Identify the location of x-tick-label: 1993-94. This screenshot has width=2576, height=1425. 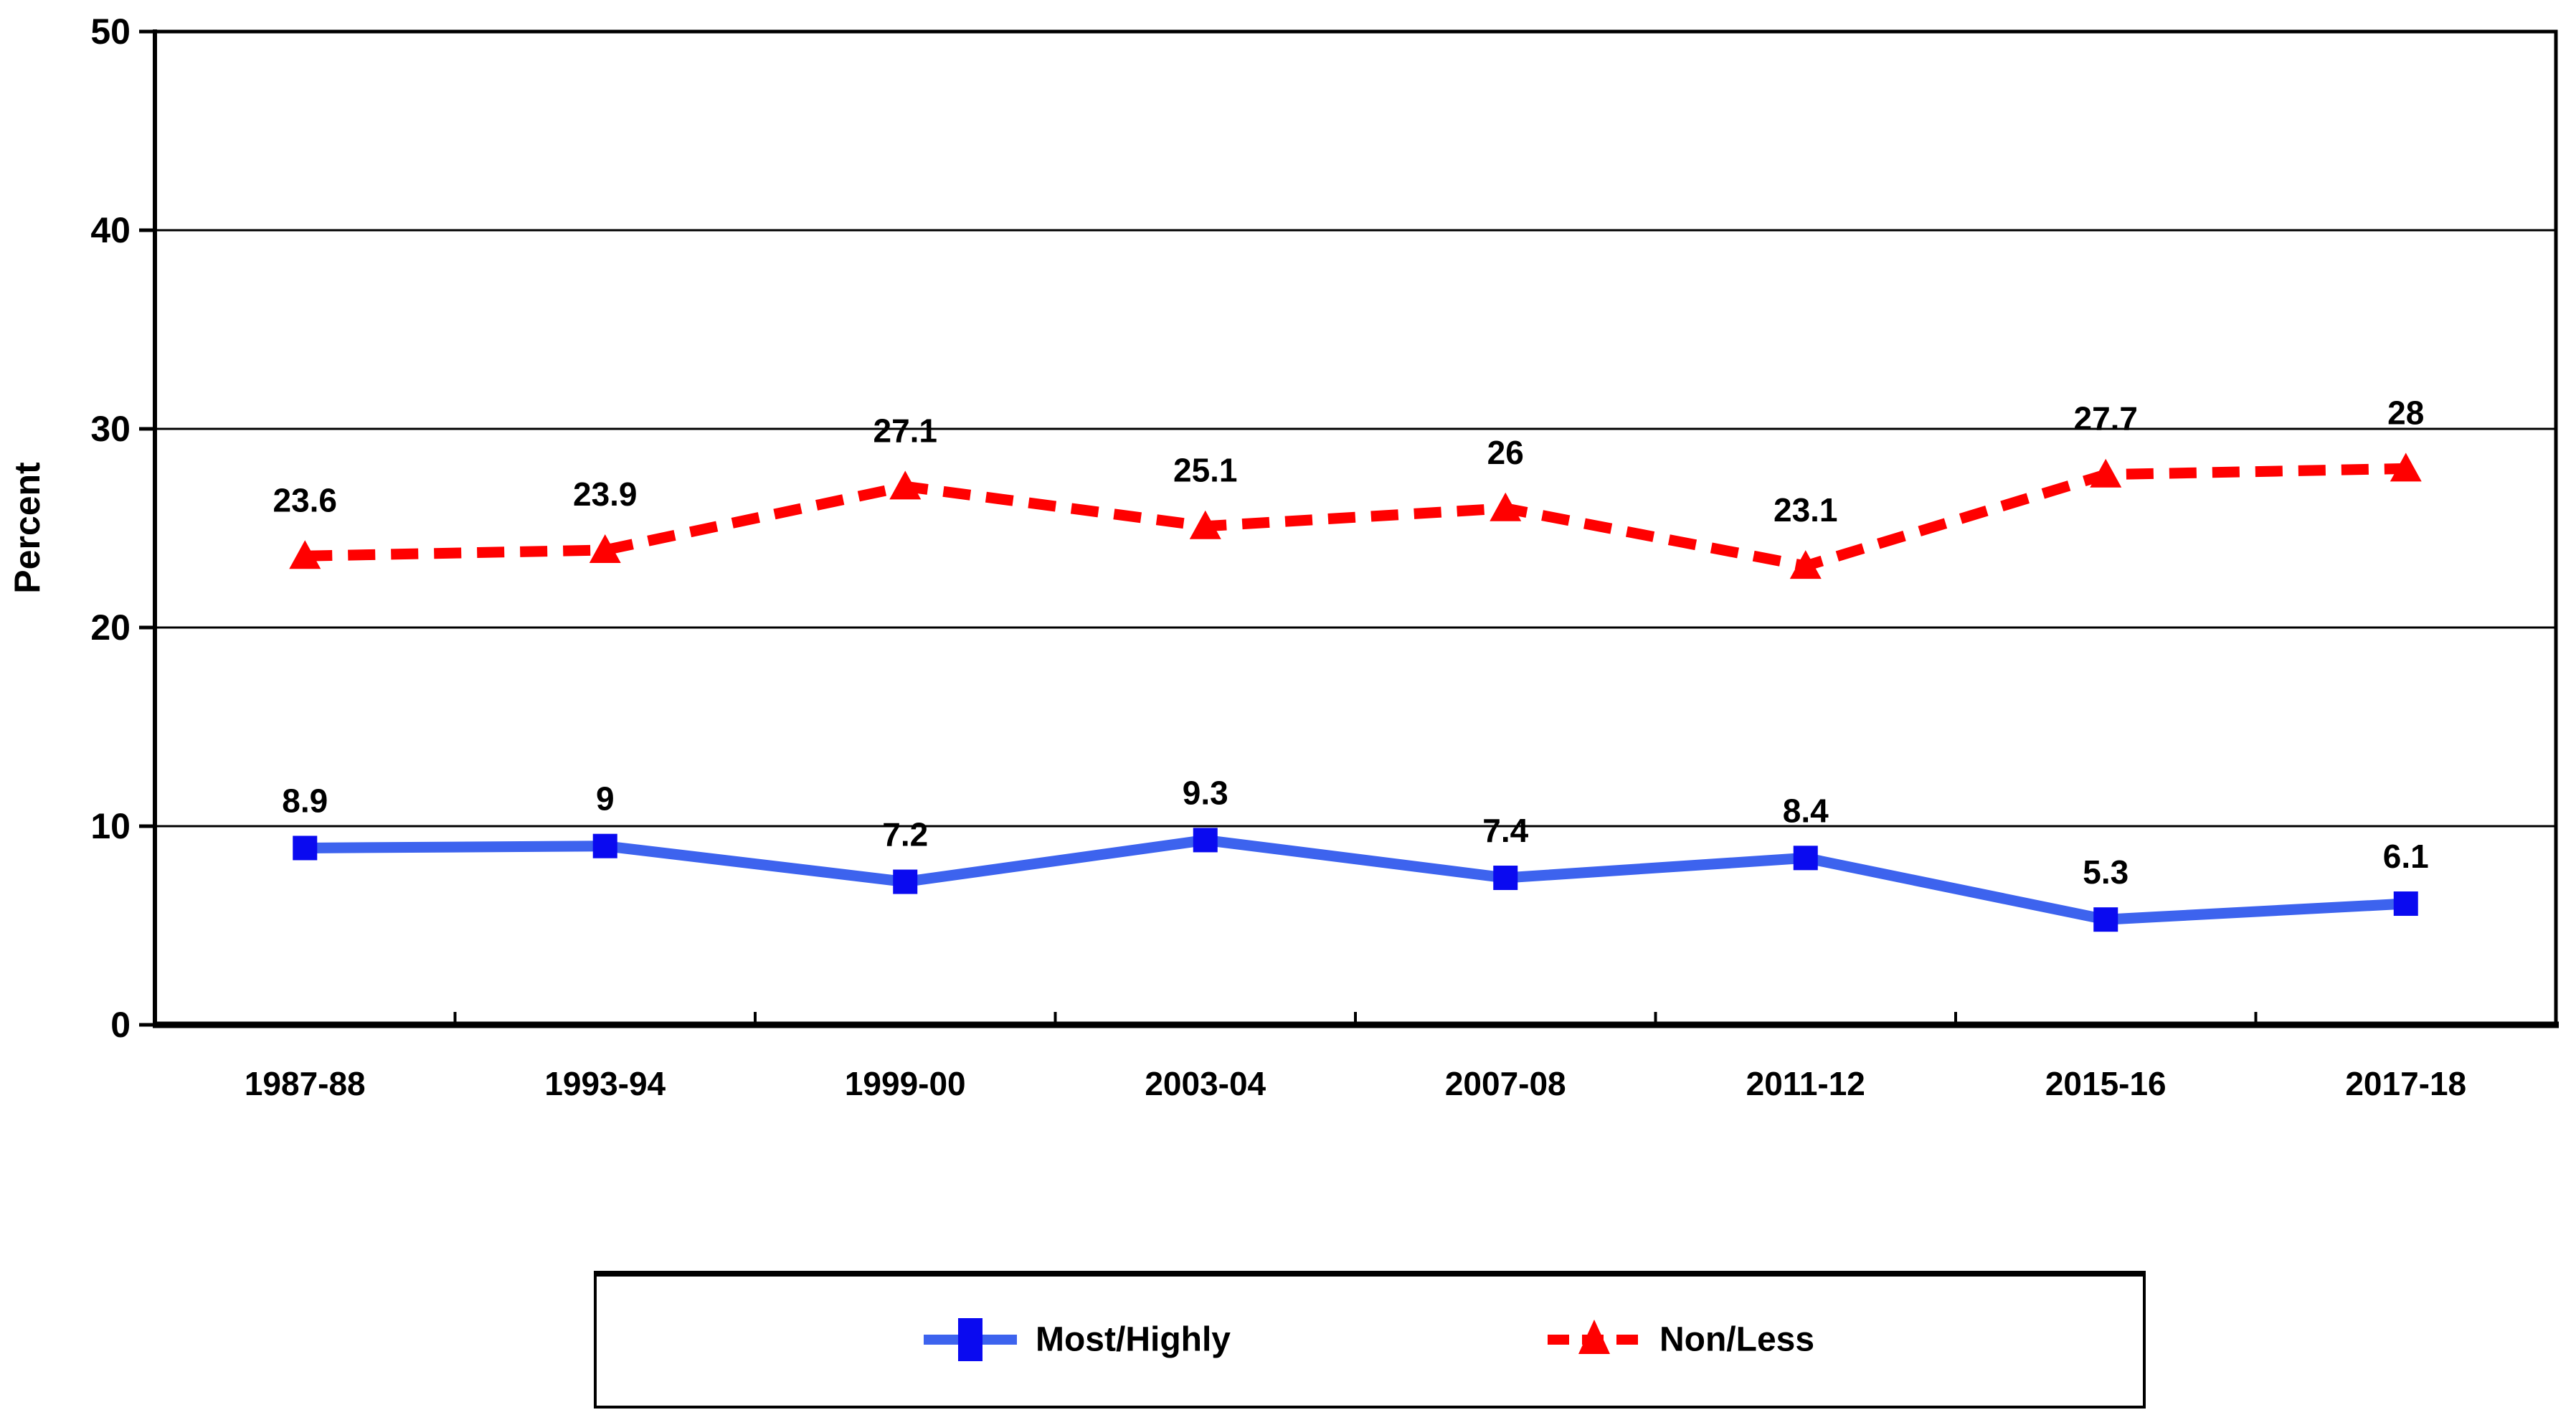
(605, 1083).